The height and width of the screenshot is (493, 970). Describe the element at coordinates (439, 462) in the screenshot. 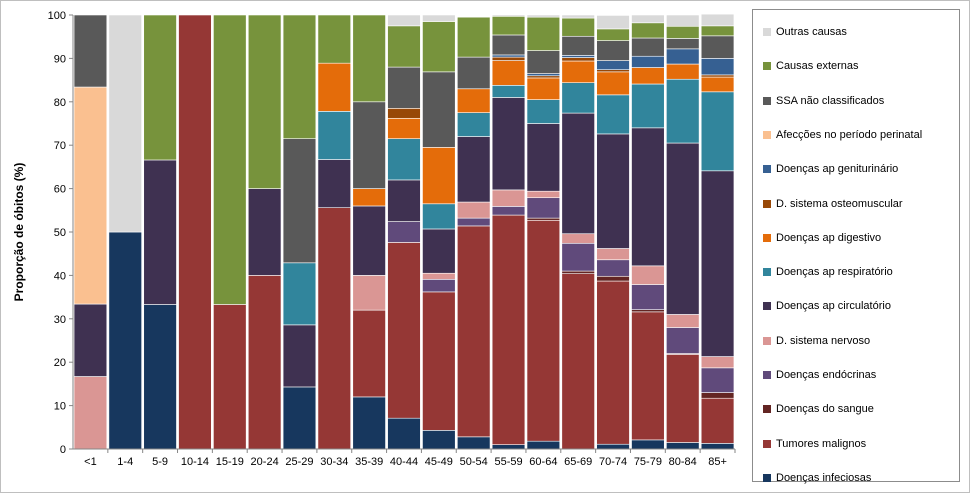

I see `x-tick-label: 45-49` at that location.